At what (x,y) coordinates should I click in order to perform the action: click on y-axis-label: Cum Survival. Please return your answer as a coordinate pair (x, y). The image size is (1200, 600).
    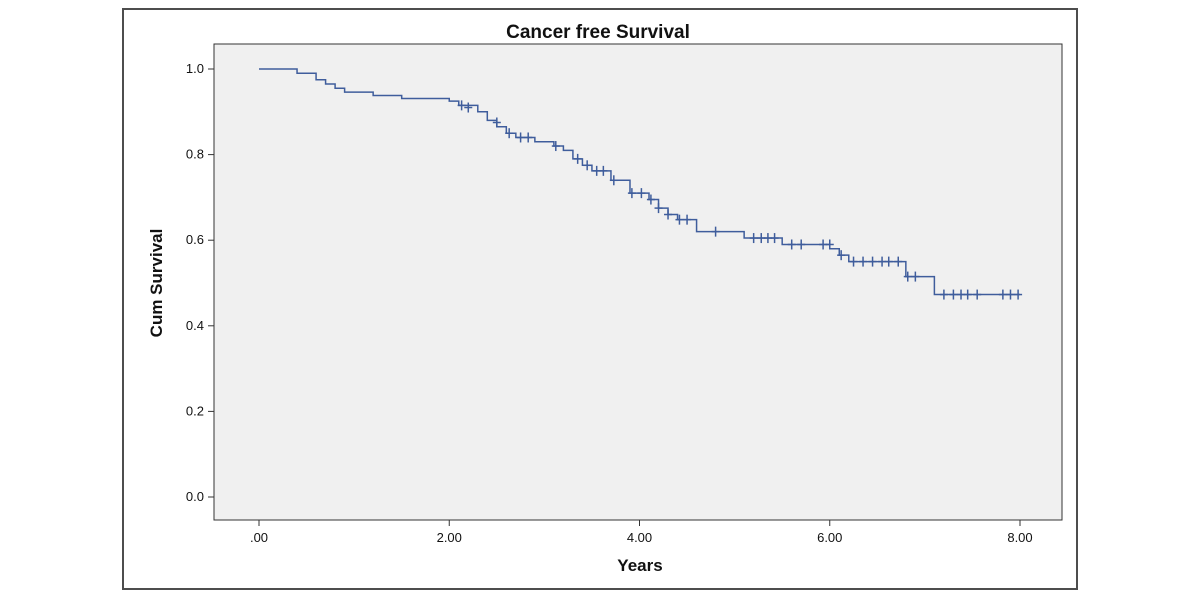
    Looking at the image, I should click on (156, 283).